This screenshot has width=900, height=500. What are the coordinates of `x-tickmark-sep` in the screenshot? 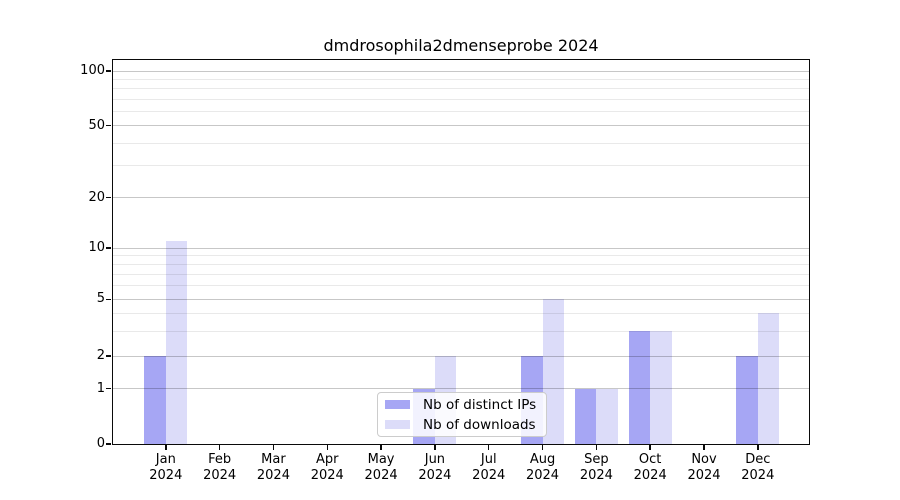 It's located at (596, 447).